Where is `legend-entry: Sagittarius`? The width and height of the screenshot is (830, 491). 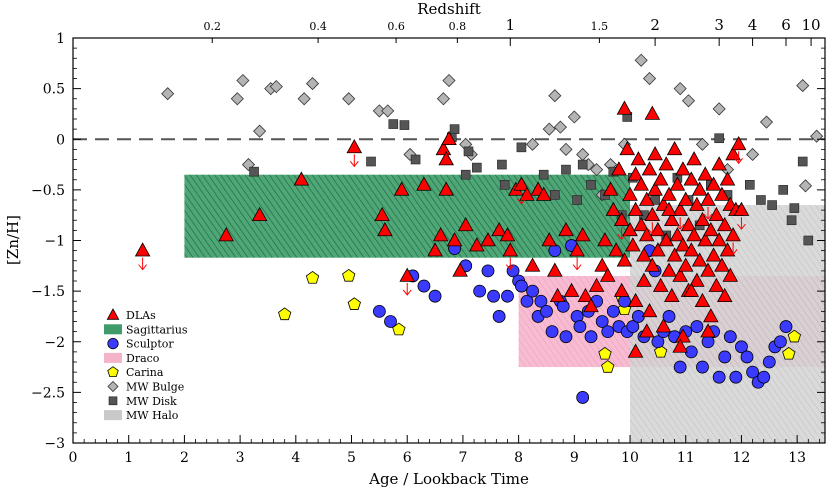 legend-entry: Sagittarius is located at coordinates (146, 329).